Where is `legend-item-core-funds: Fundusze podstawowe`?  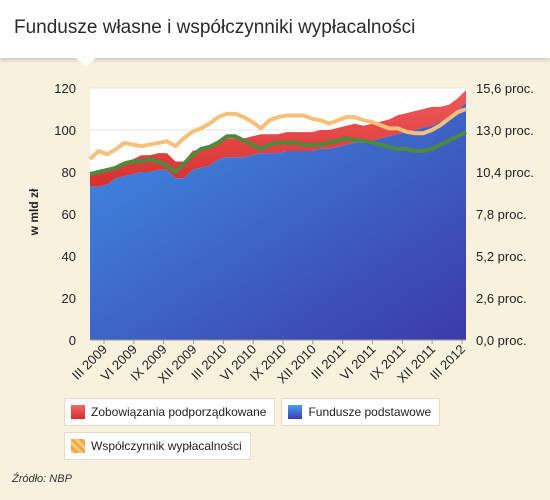 legend-item-core-funds: Fundusze podstawowe is located at coordinates (361, 412).